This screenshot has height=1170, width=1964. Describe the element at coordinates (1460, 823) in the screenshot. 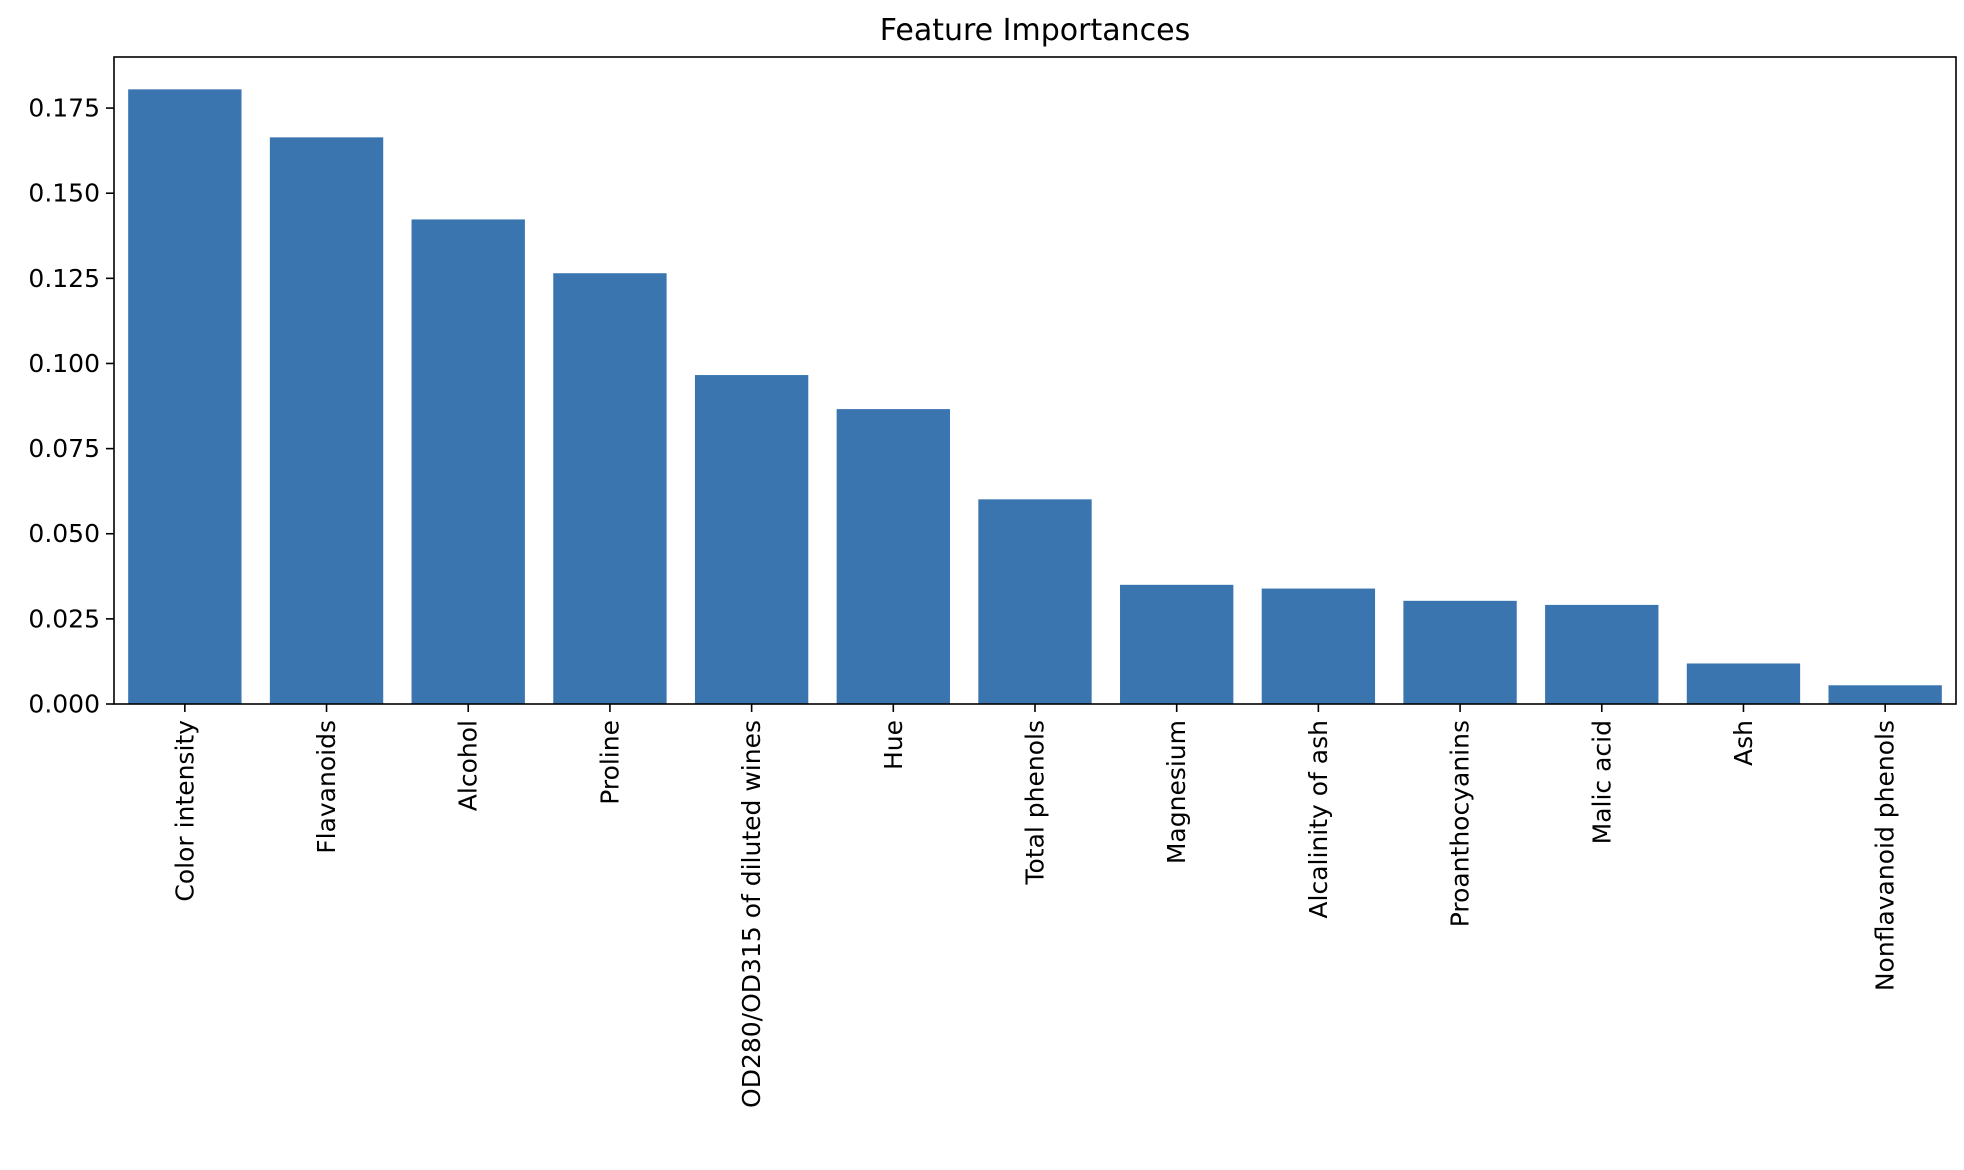

I see `x-tick-label: Proanthocyanins` at that location.